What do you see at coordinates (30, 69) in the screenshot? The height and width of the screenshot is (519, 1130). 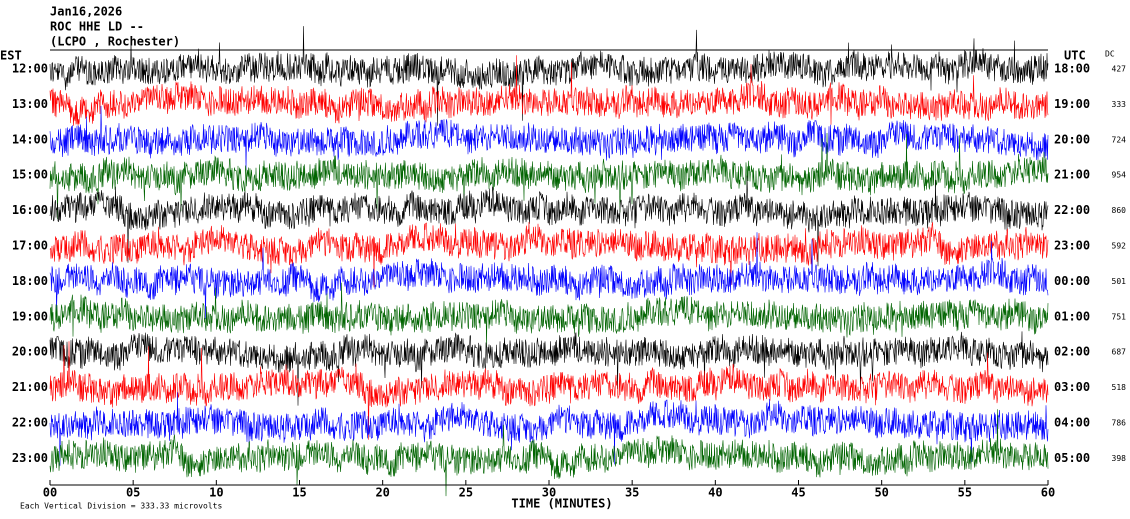 I see `est-label: 12:00` at bounding box center [30, 69].